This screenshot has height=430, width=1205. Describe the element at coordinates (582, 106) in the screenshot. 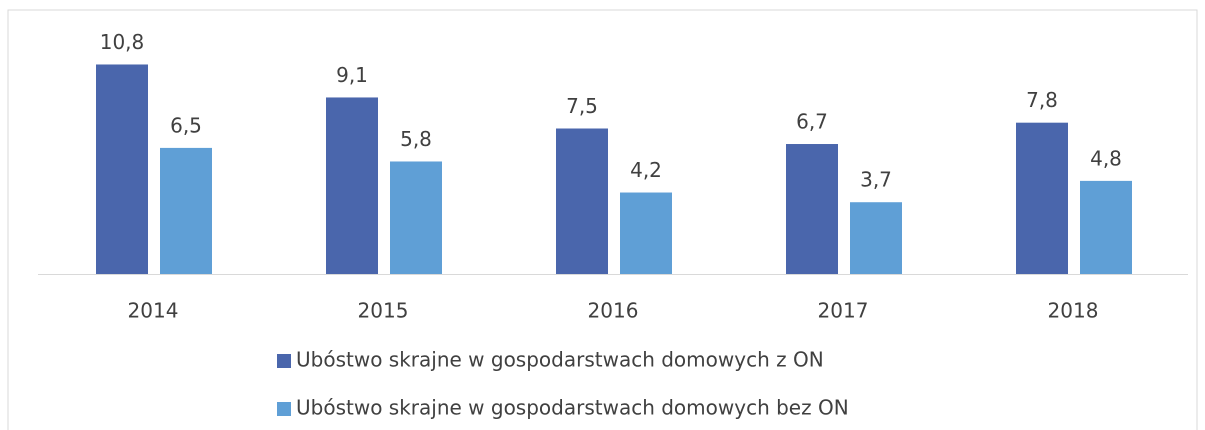

I see `data-label: 7,5` at that location.